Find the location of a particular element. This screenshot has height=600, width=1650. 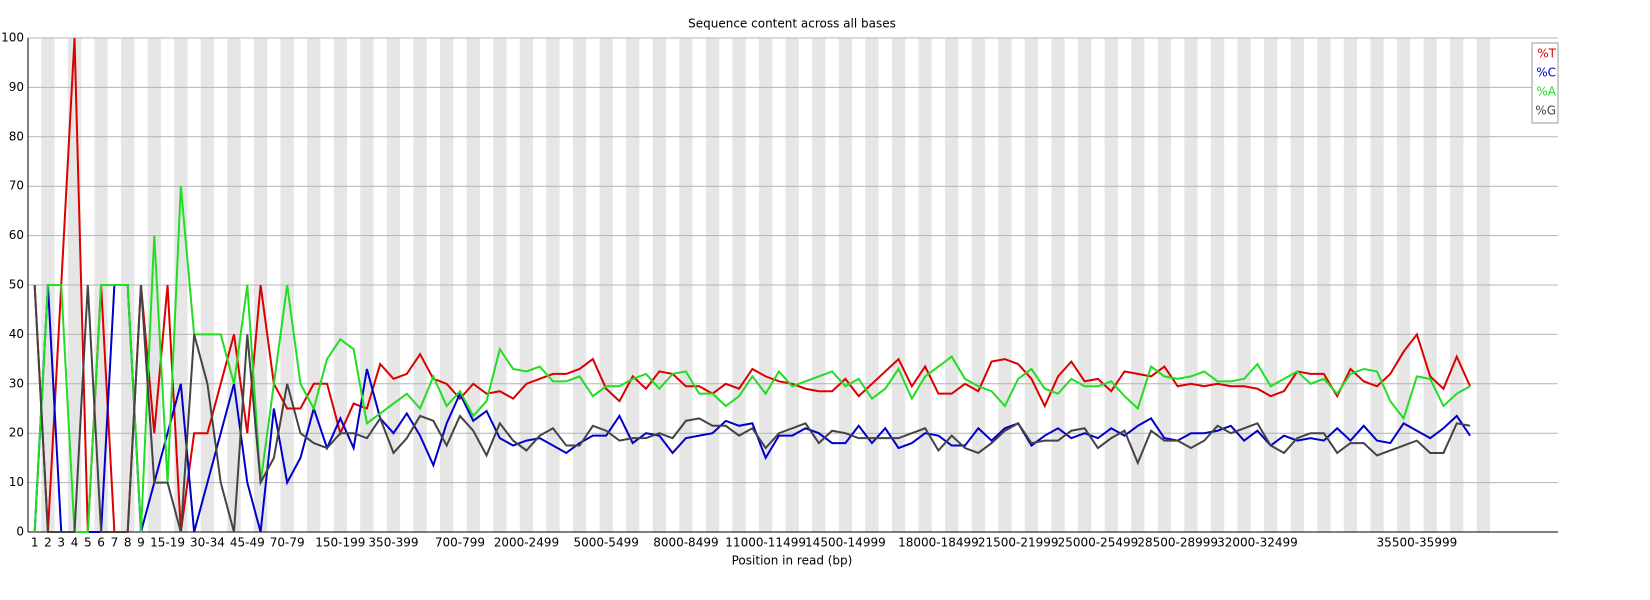

chart-title: Sequence content across all bases is located at coordinates (792, 24).